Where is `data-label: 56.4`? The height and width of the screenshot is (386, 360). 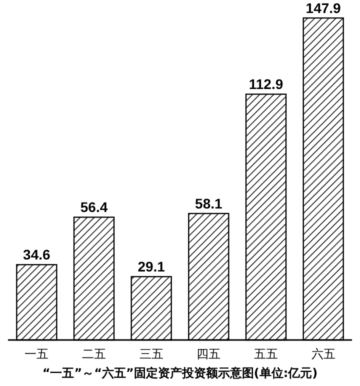
data-label: 56.4 is located at coordinates (94, 207).